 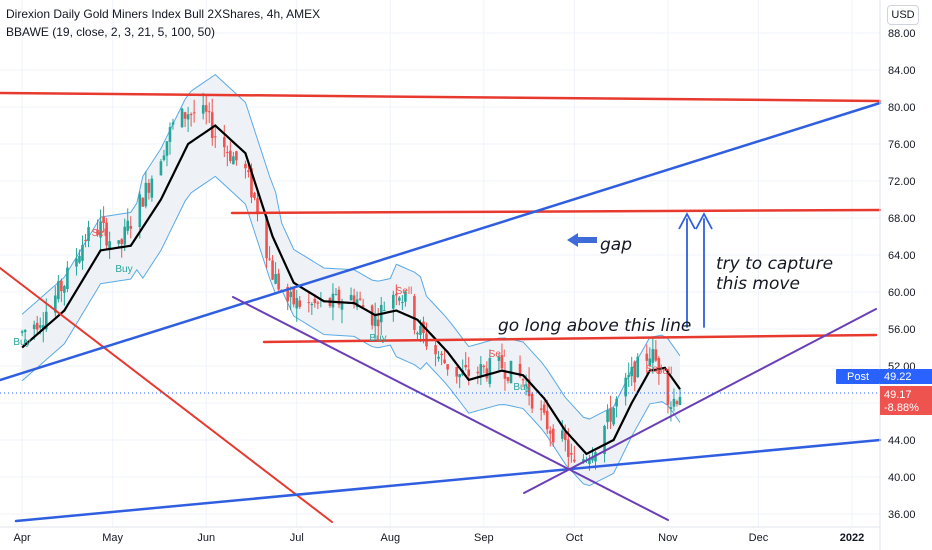 What do you see at coordinates (903, 15) in the screenshot?
I see `currency-button: USD` at bounding box center [903, 15].